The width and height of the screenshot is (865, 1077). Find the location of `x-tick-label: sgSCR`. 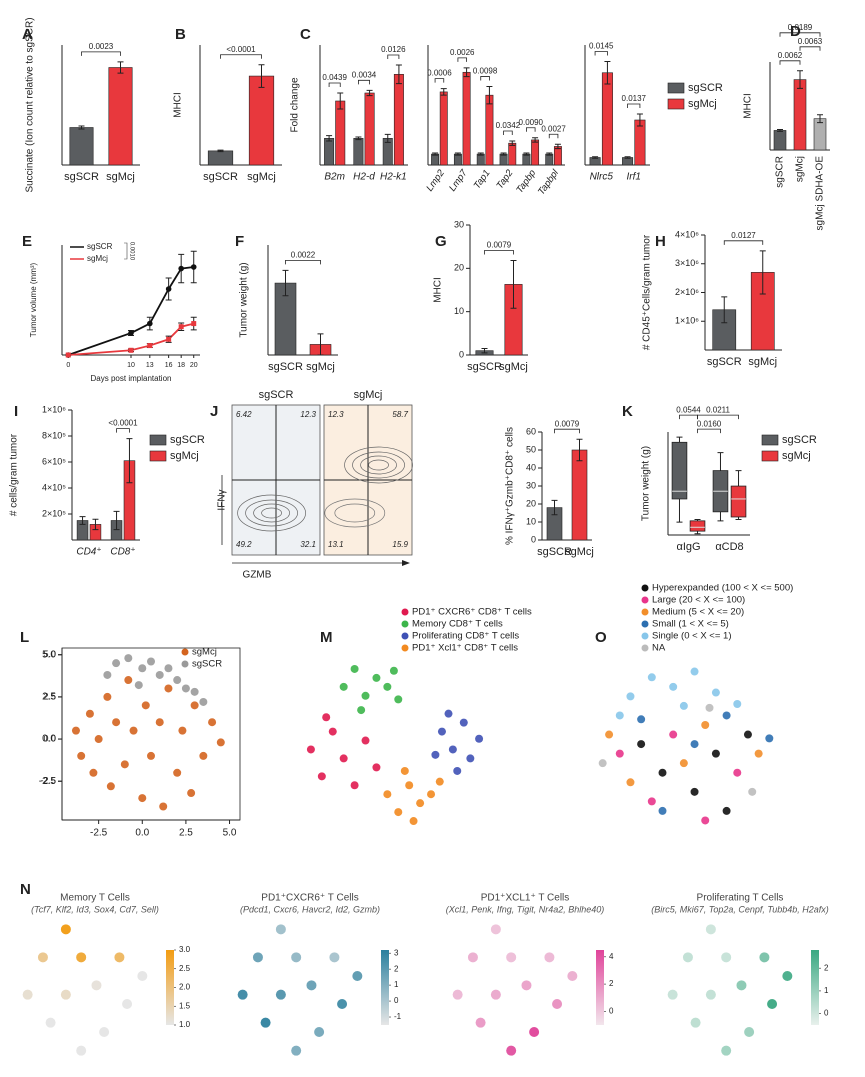

x-tick-label: sgSCR is located at coordinates (285, 367).